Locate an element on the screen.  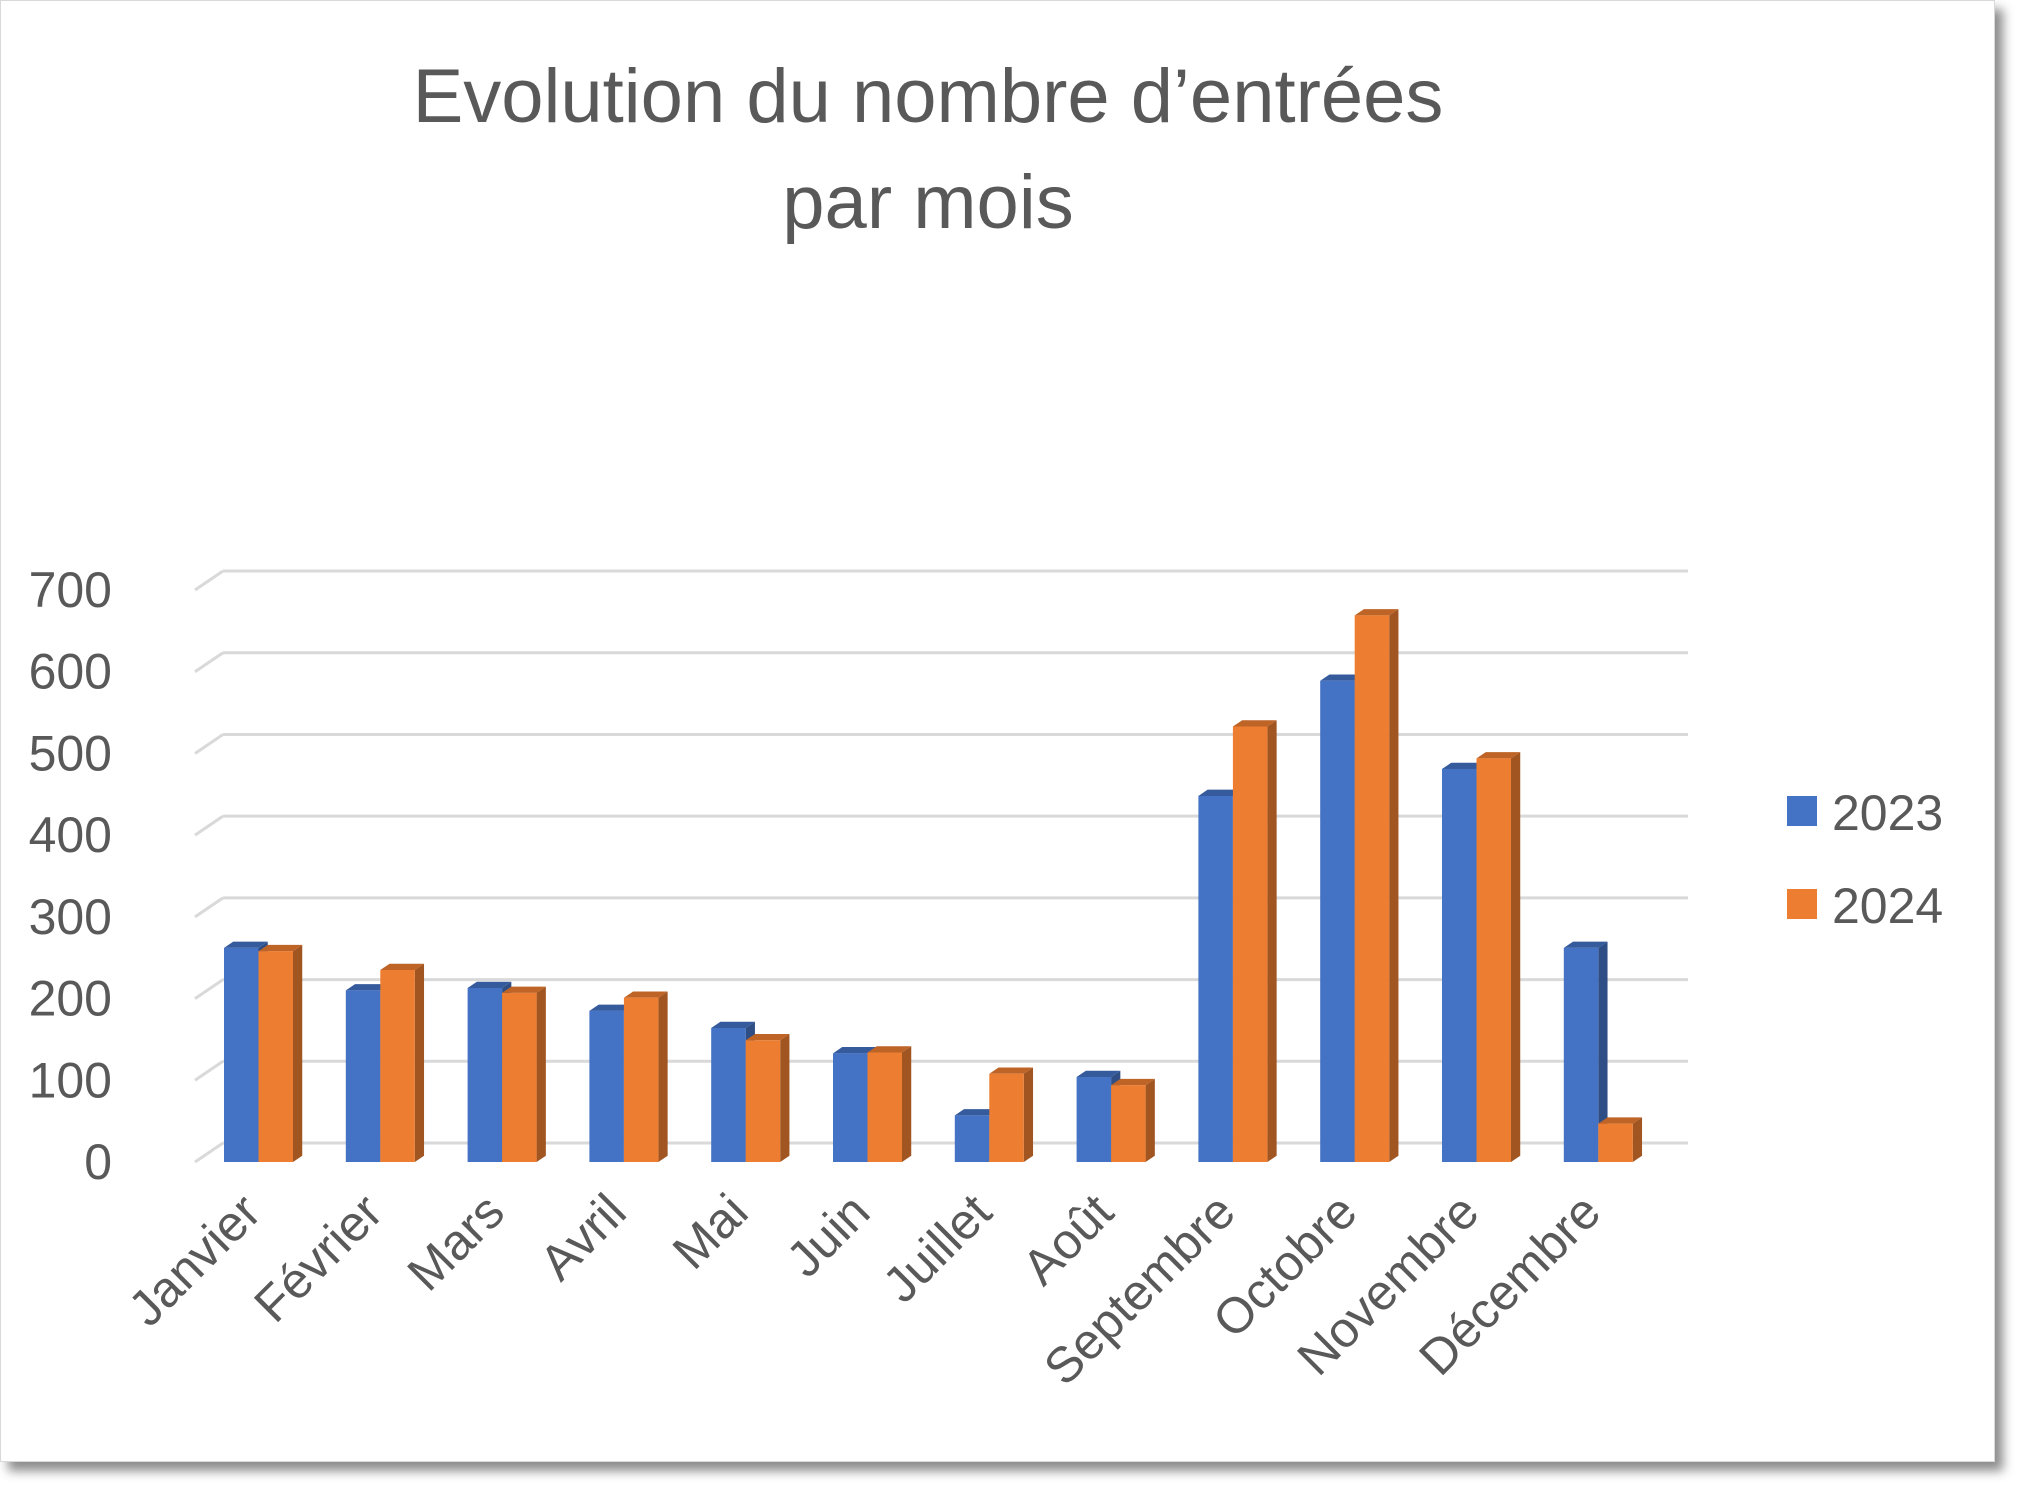
legend-item-2024: 2024 is located at coordinates (1865, 906).